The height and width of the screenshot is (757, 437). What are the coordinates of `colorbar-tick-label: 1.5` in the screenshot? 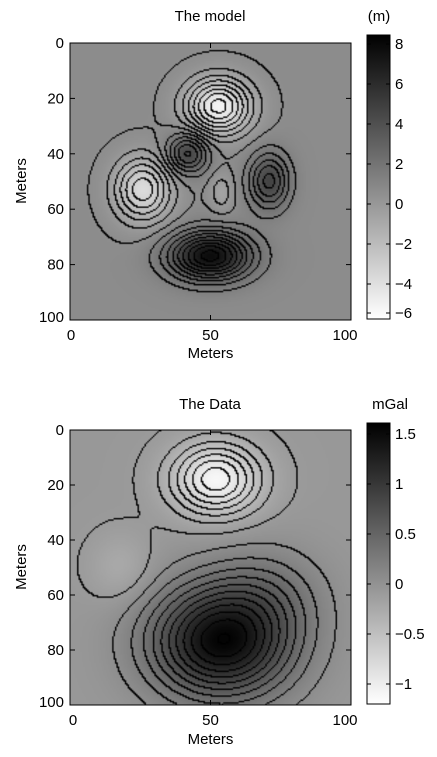 It's located at (405, 434).